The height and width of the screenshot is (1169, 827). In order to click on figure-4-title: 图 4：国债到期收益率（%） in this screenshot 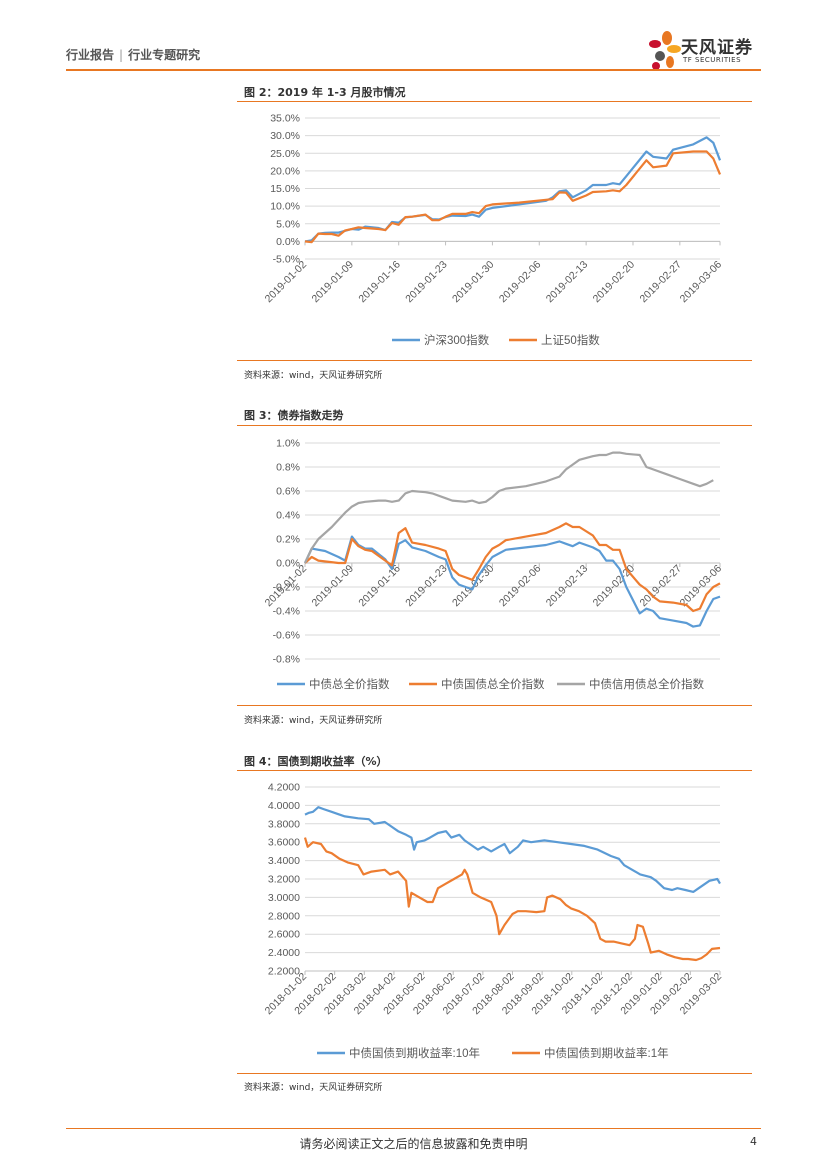, I will do `click(316, 761)`.